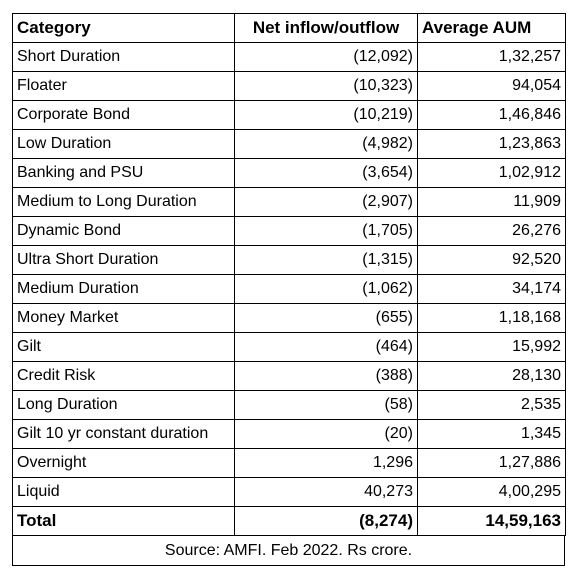  Describe the element at coordinates (326, 28) in the screenshot. I see `header-net-flow: Net inflow/outflow` at that location.